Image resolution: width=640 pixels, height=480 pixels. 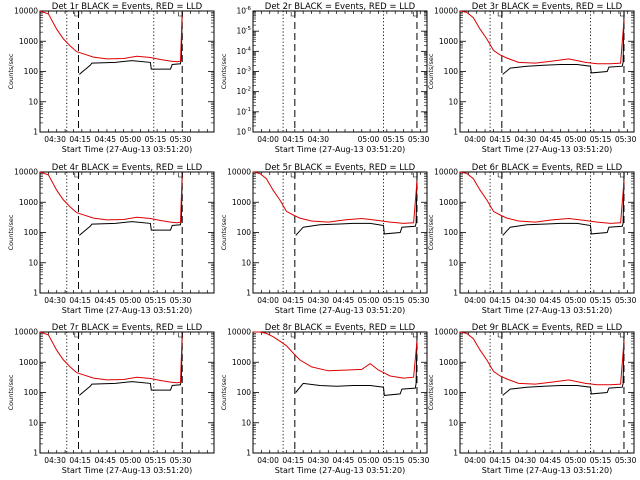 I want to click on panel-title: Det 7r BLACK = Events, RED = LLD, so click(x=127, y=328).